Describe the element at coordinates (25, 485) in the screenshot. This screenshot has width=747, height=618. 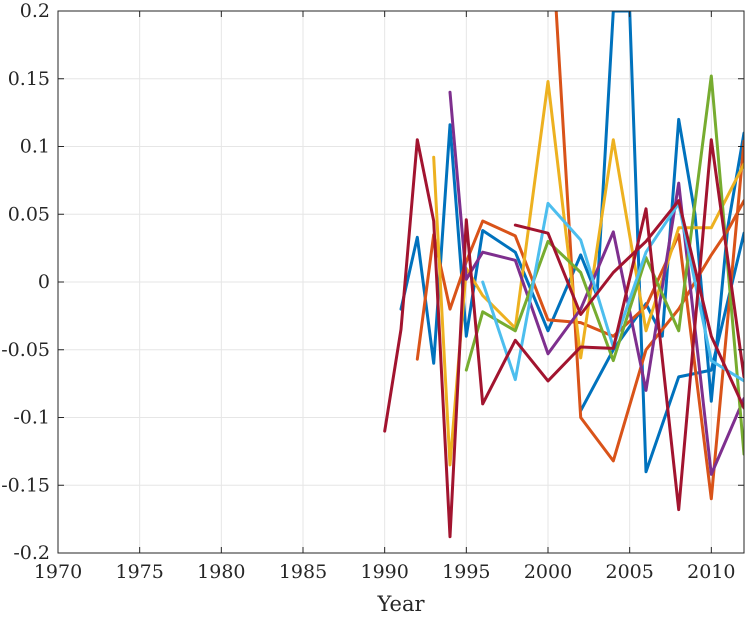
I see `y-tick-label: -0.15` at that location.